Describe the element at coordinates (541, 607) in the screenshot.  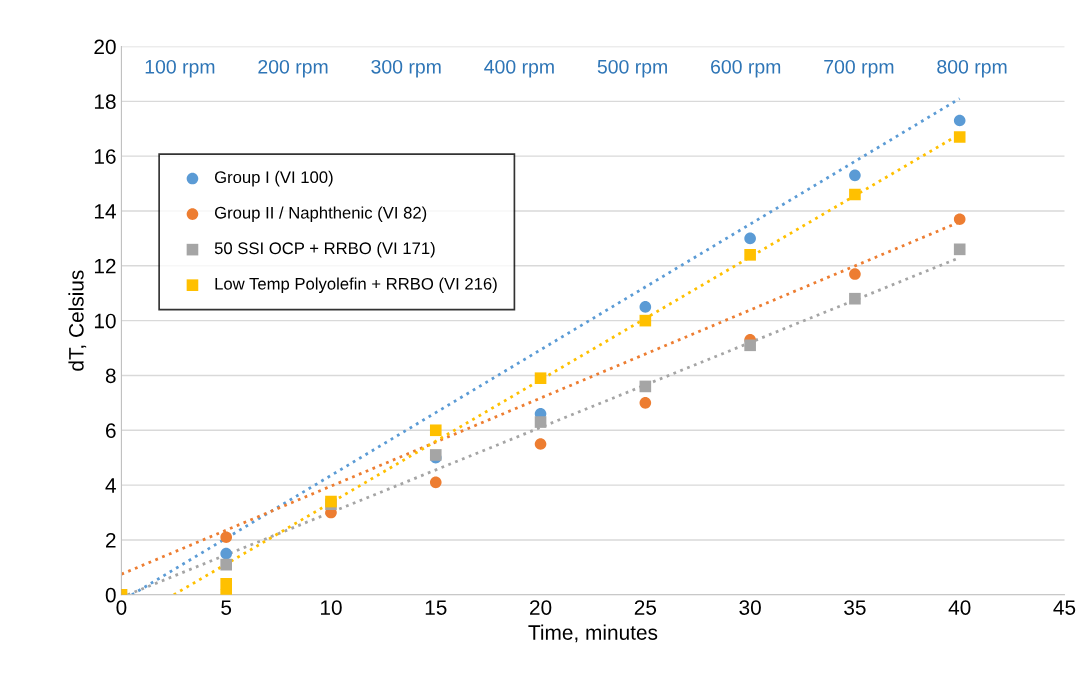
I see `x-tick-label: 20` at that location.